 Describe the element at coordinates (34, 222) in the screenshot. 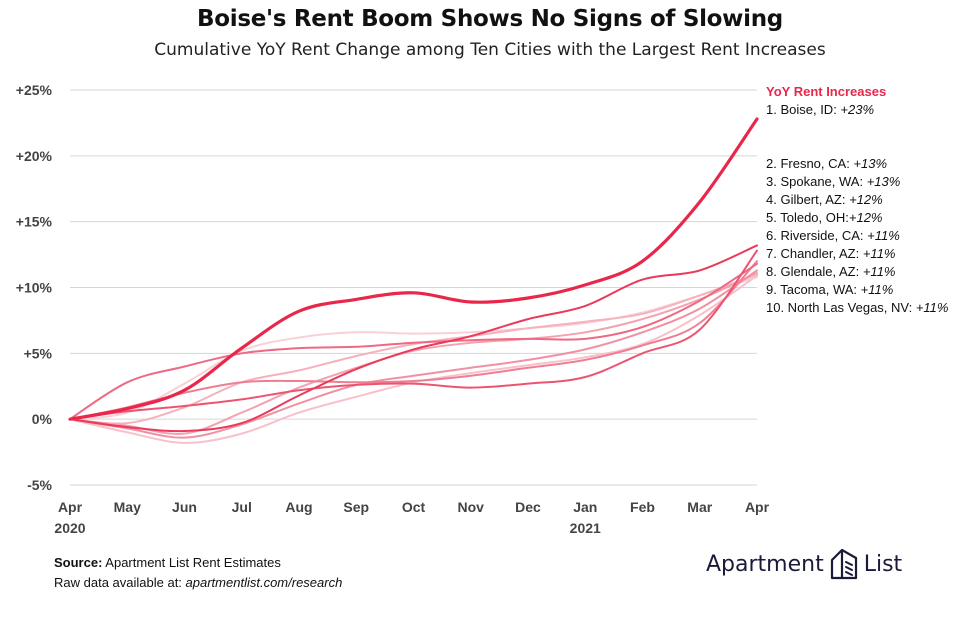

I see `y-tick-label: +15%` at that location.